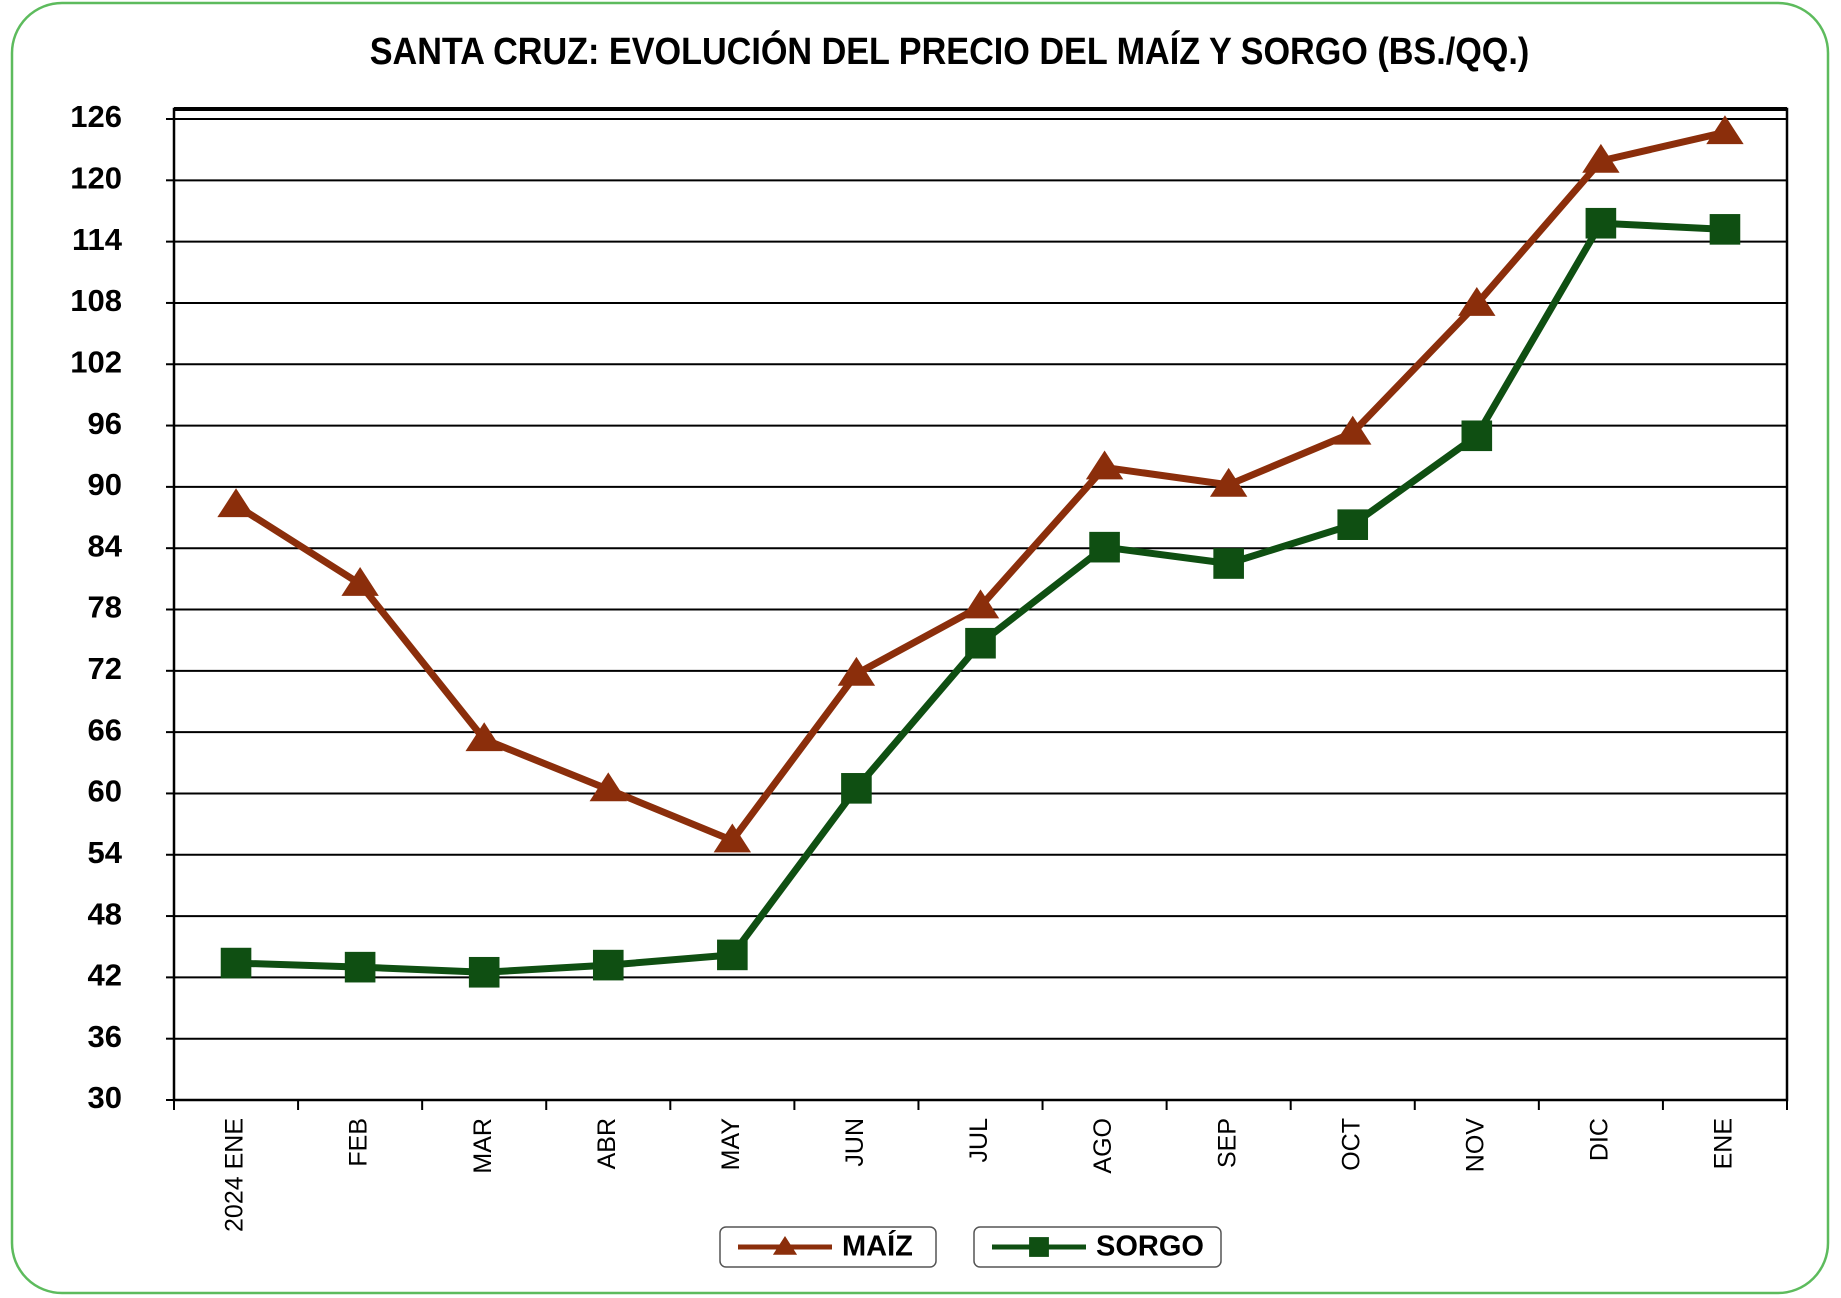 This screenshot has width=1841, height=1298. Describe the element at coordinates (1599, 1139) in the screenshot. I see `x-tick-label: DIC` at that location.